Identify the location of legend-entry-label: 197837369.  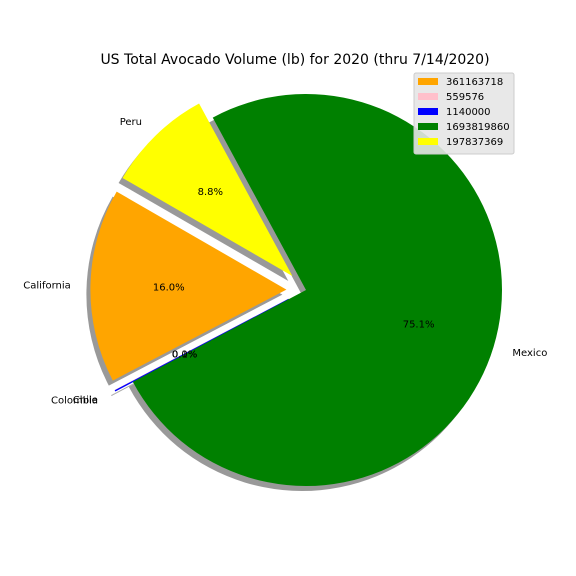
(474, 142).